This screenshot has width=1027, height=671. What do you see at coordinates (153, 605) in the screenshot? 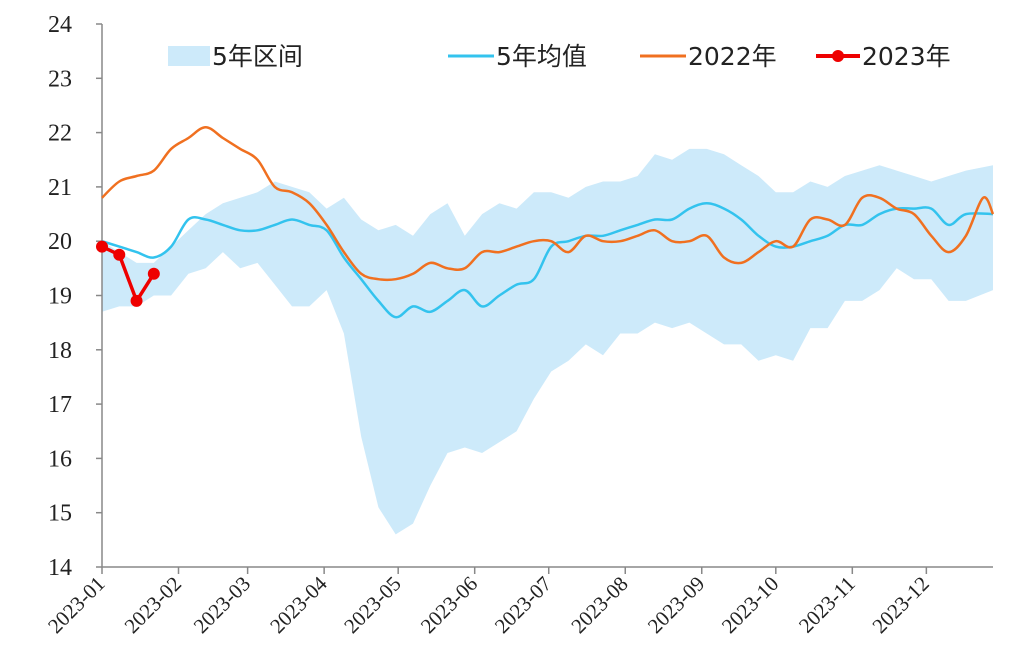
I see `x-tick-label: 2023-02` at bounding box center [153, 605].